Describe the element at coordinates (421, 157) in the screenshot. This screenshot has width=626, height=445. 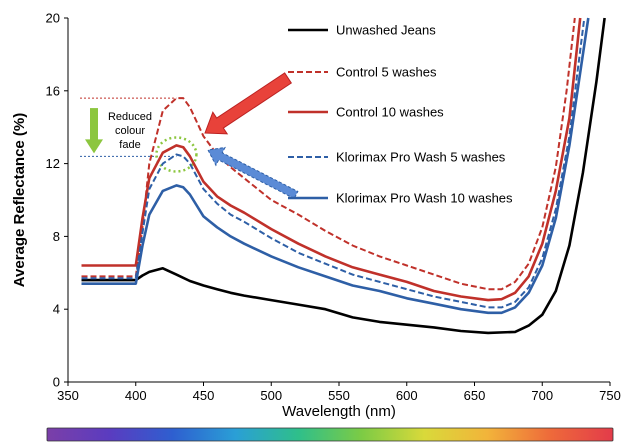
I see `legend-label-4: Klorimax Pro Wash 5 washes` at that location.